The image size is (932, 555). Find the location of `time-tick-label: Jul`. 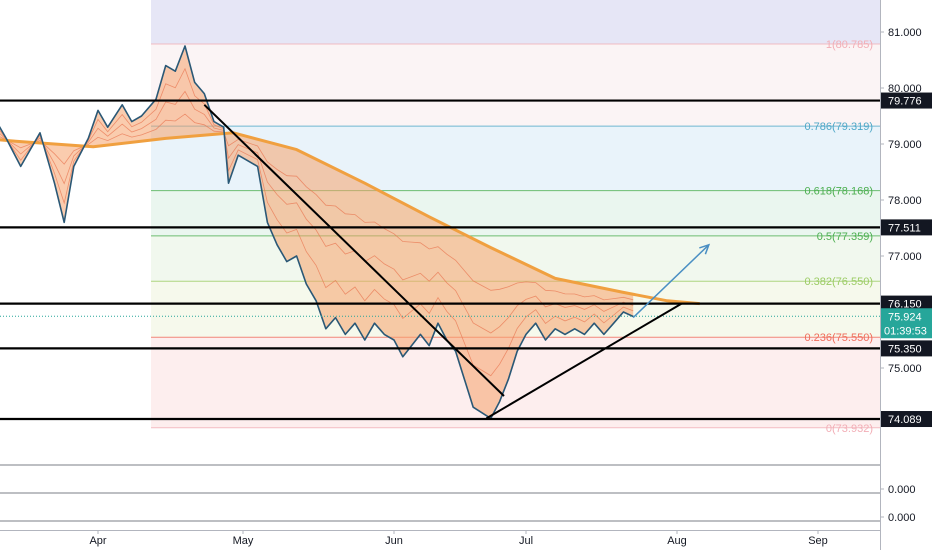

time-tick-label: Jul is located at coordinates (526, 541).